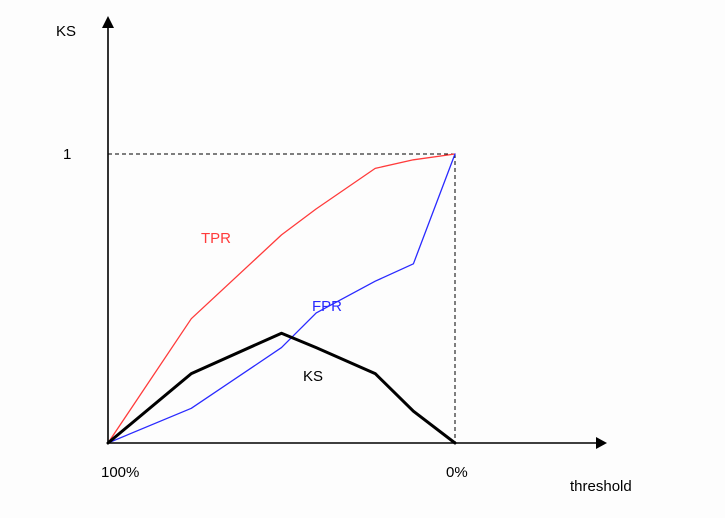 This screenshot has height=518, width=725. I want to click on ks-line, so click(281, 388).